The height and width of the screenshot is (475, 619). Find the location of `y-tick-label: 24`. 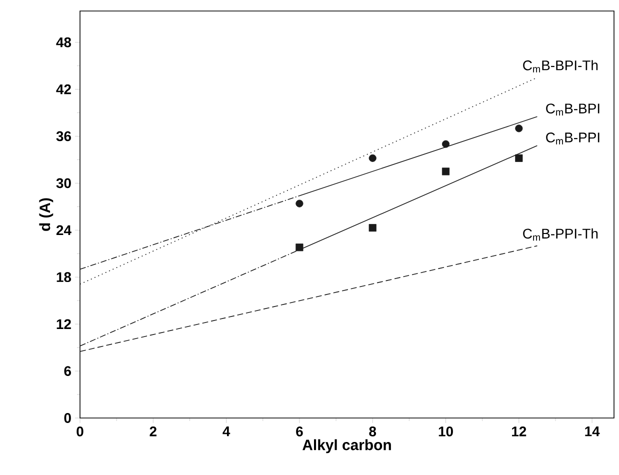

y-tick-label: 24 is located at coordinates (64, 230).